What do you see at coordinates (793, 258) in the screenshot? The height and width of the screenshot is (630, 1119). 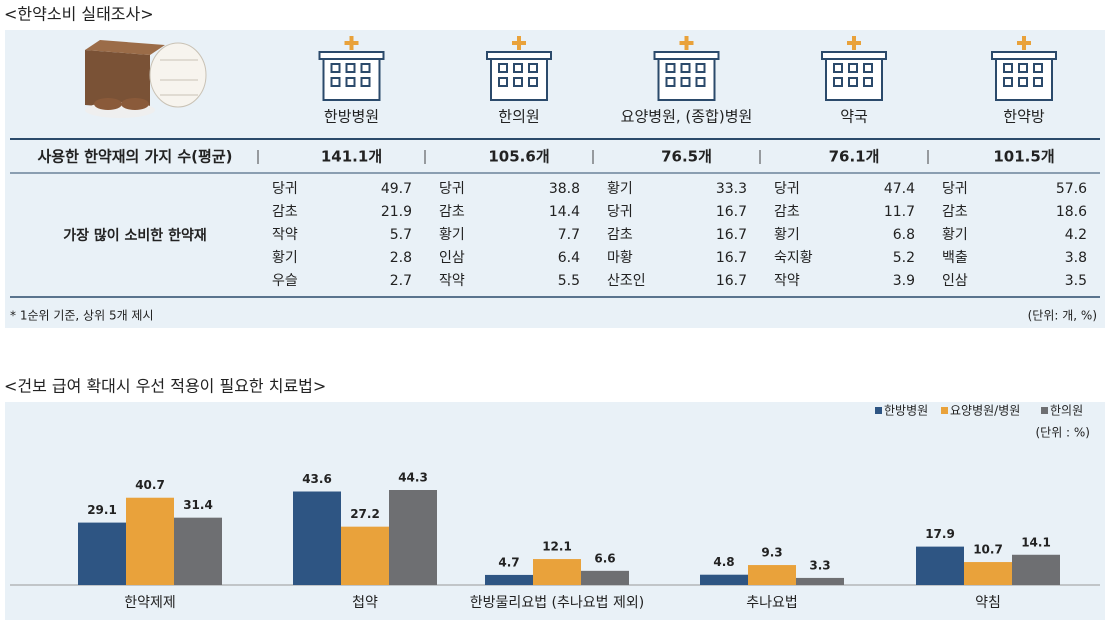 I see `herb-name: 숙지황` at bounding box center [793, 258].